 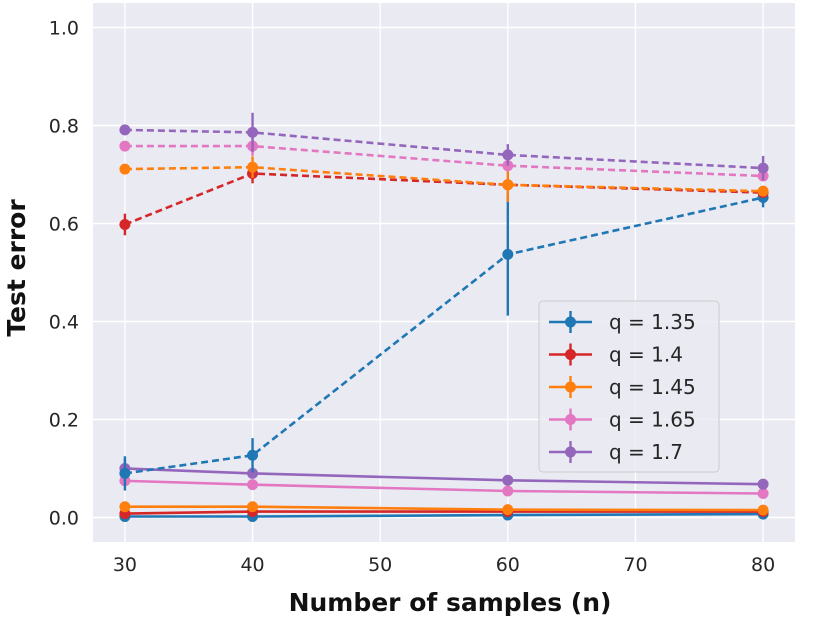 I want to click on legend-label: q = 1.4, so click(x=646, y=355).